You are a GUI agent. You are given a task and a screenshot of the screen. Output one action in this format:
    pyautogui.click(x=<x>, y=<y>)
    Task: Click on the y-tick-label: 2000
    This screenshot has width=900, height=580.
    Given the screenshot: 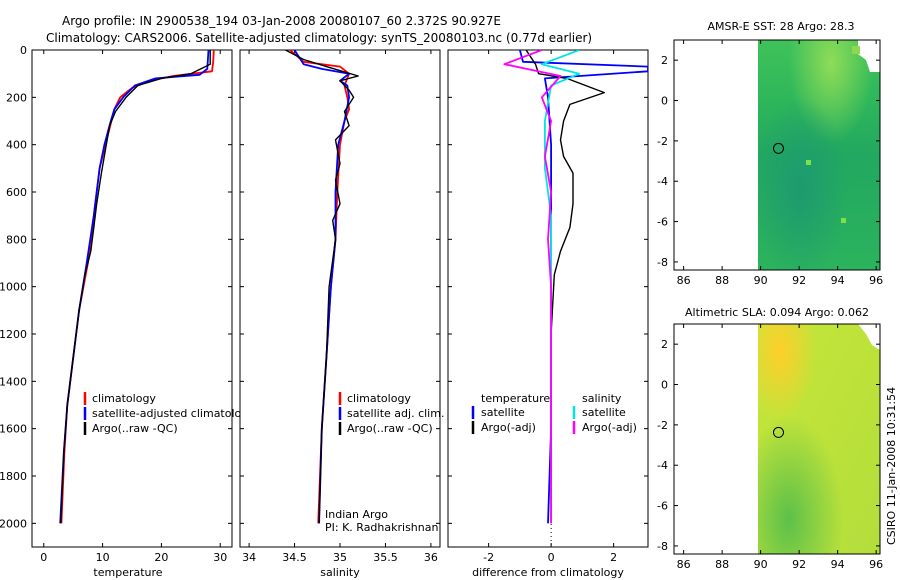 What is the action you would take?
    pyautogui.click(x=13, y=523)
    